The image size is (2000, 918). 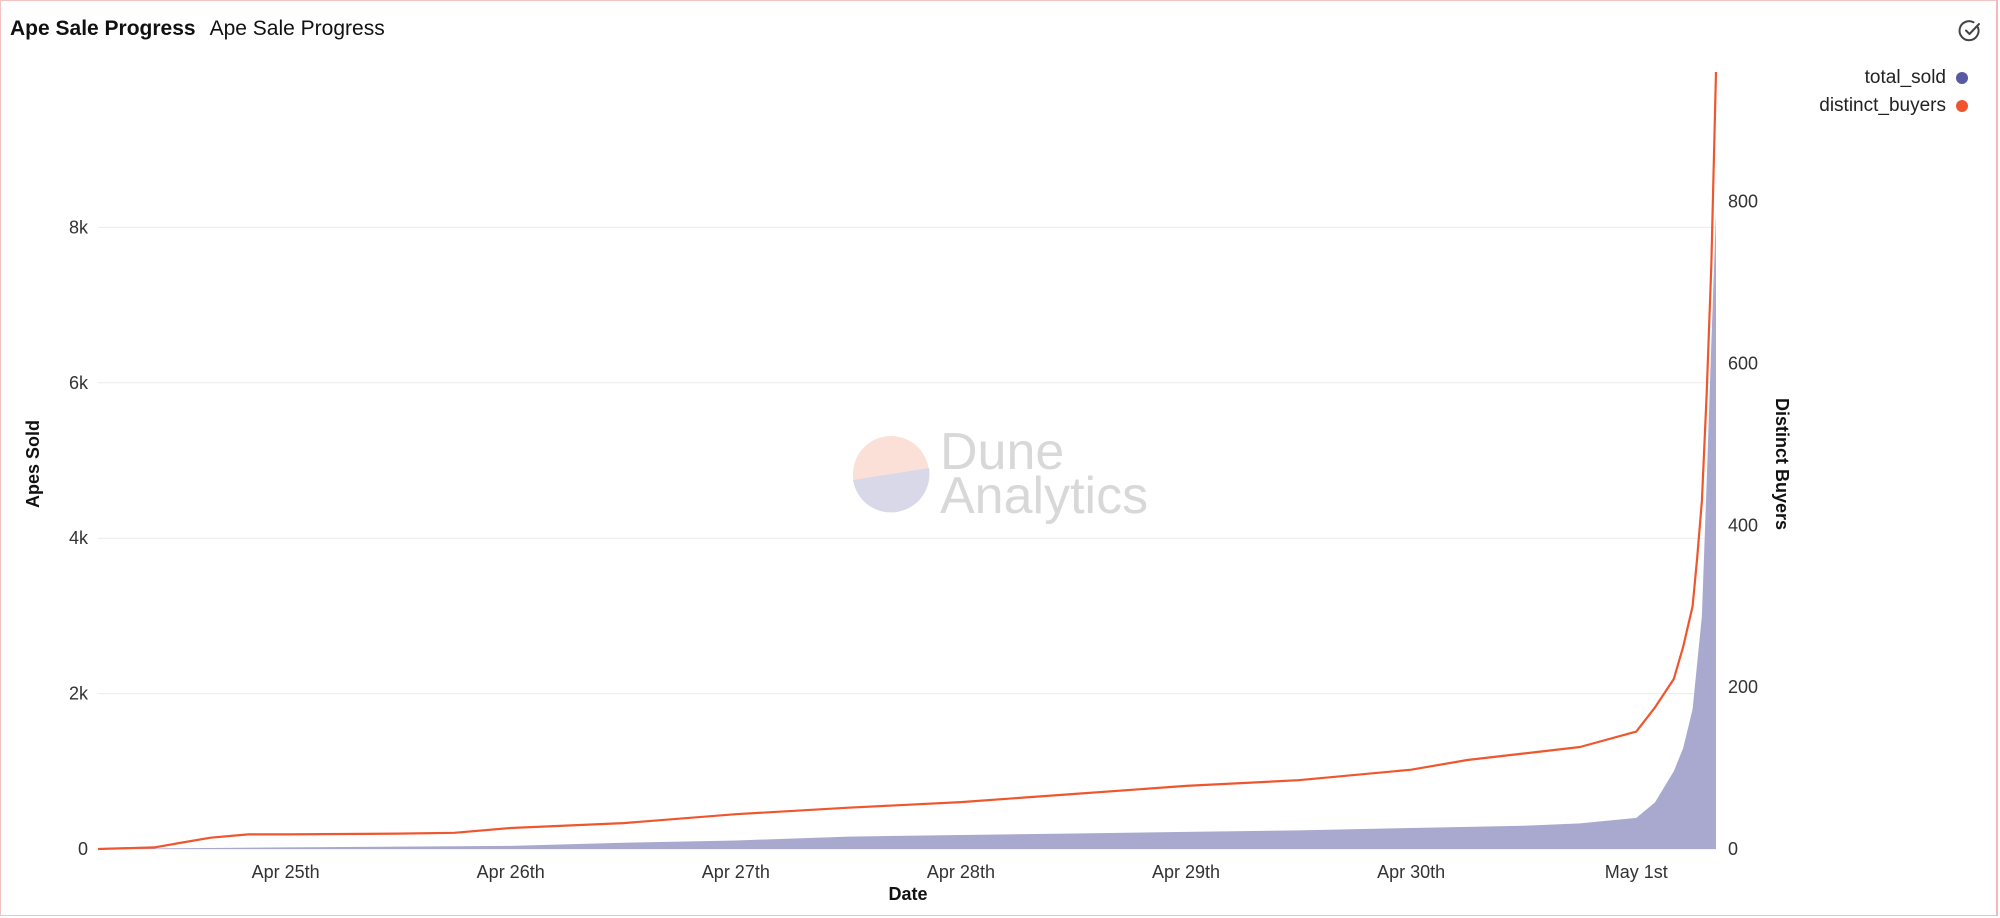 What do you see at coordinates (197, 29) in the screenshot?
I see `chart-header: Ape Sale Progress Ape Sale Progress` at bounding box center [197, 29].